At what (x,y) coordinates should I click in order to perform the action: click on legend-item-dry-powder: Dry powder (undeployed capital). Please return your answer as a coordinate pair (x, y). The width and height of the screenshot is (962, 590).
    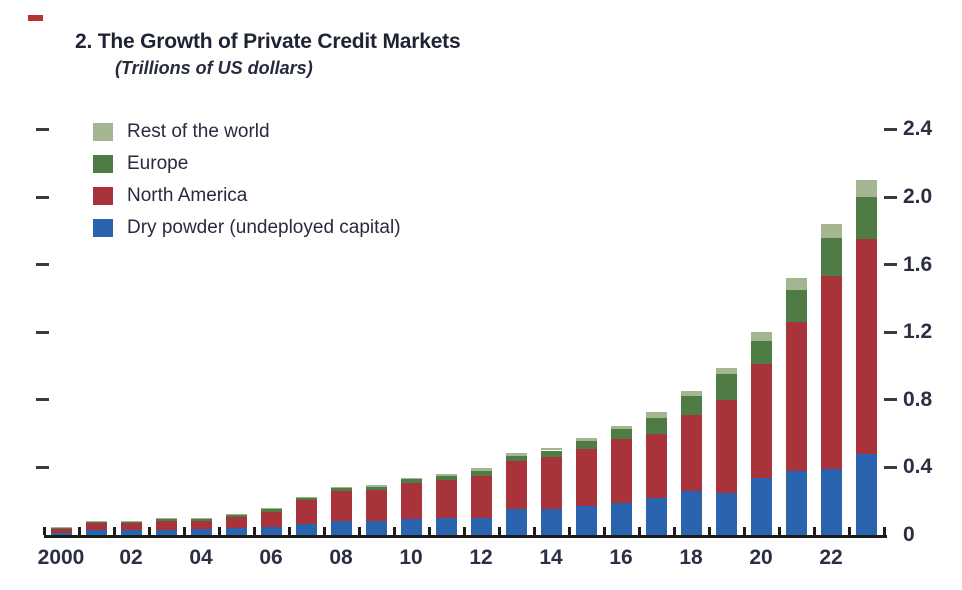
    Looking at the image, I should click on (247, 227).